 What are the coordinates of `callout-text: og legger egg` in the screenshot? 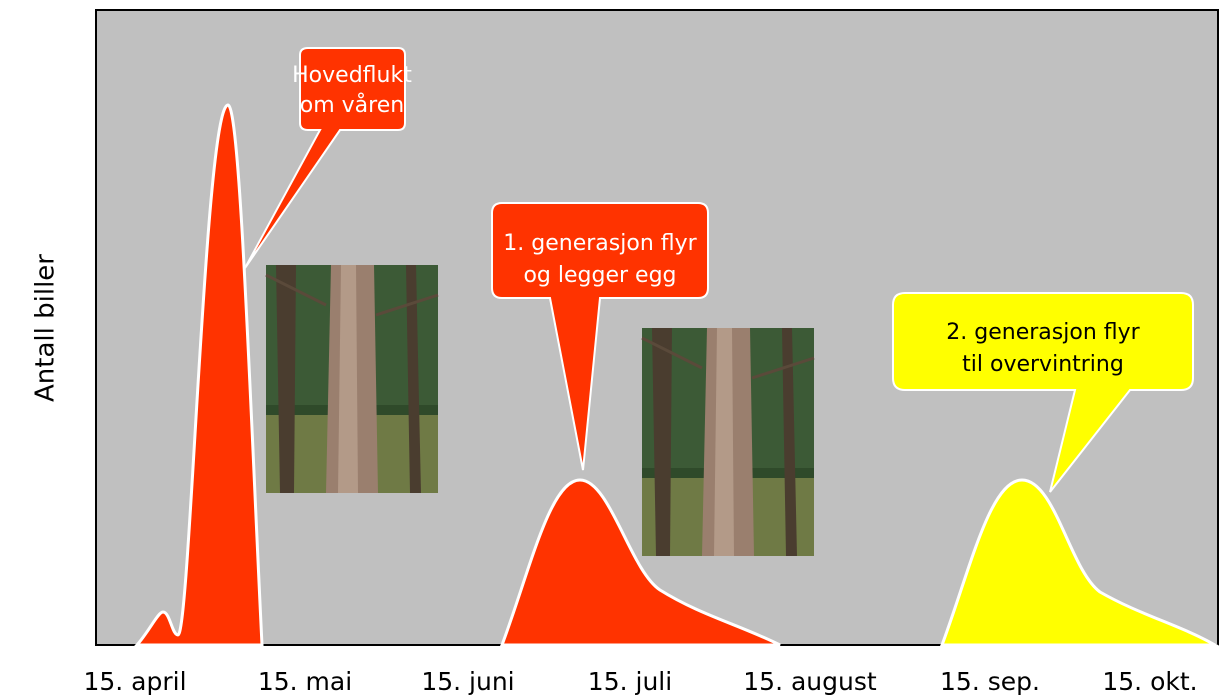 It's located at (599, 275).